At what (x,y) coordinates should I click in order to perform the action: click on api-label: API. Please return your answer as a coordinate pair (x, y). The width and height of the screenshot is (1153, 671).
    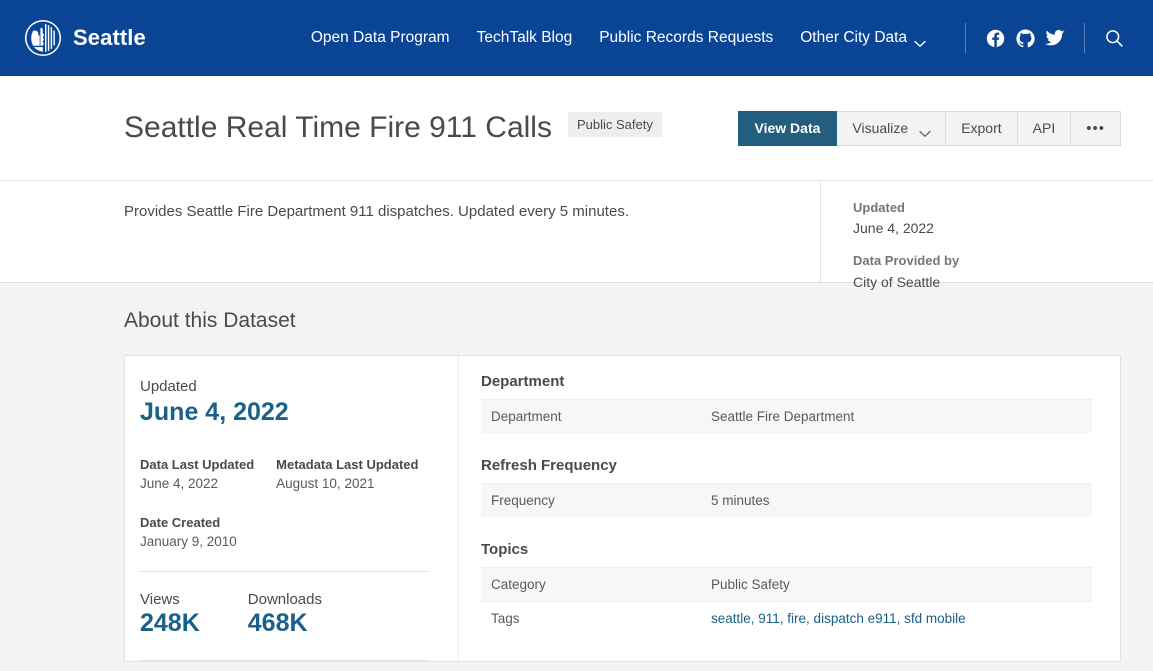
    Looking at the image, I should click on (1044, 128).